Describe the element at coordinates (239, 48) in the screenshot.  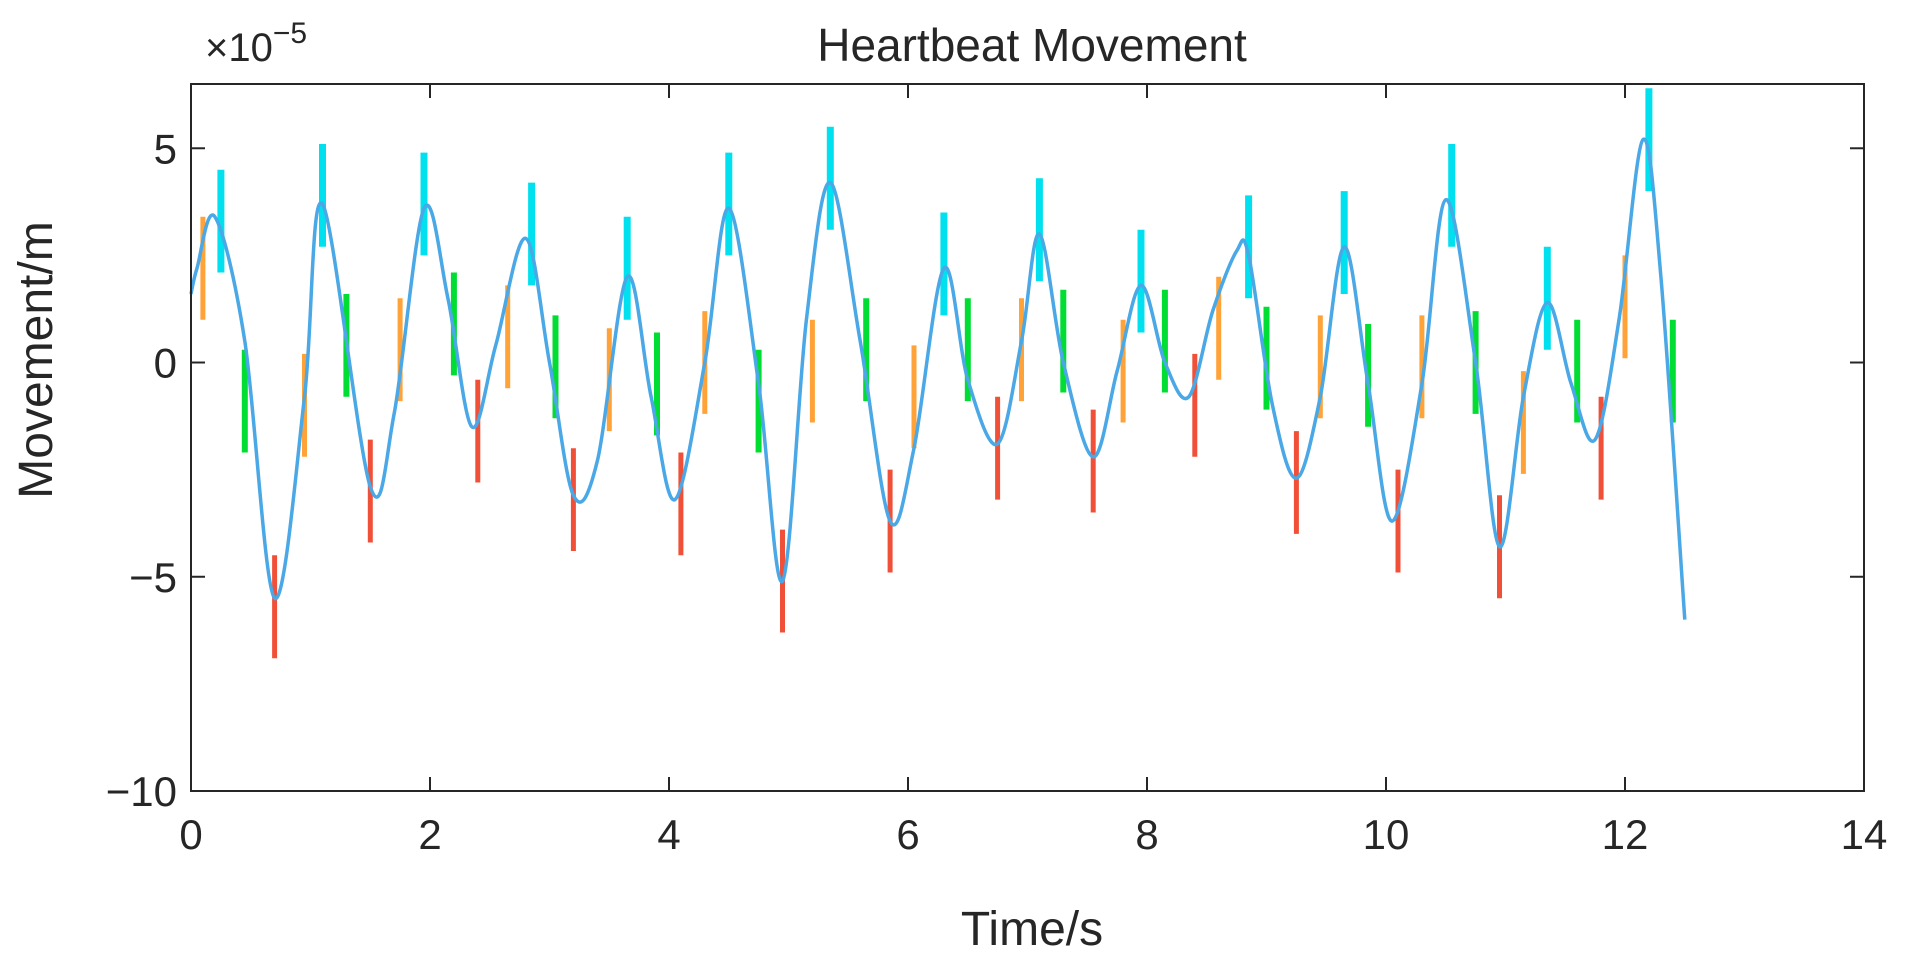
I see `y-exponent-base: ×10` at that location.